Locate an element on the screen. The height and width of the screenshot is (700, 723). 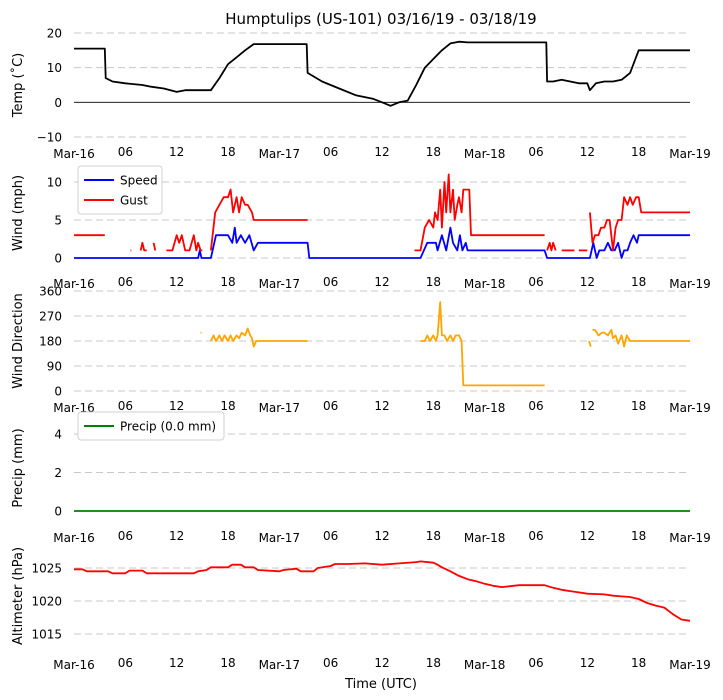
precip-y-axis-label: Precip (mm) is located at coordinates (18, 467).